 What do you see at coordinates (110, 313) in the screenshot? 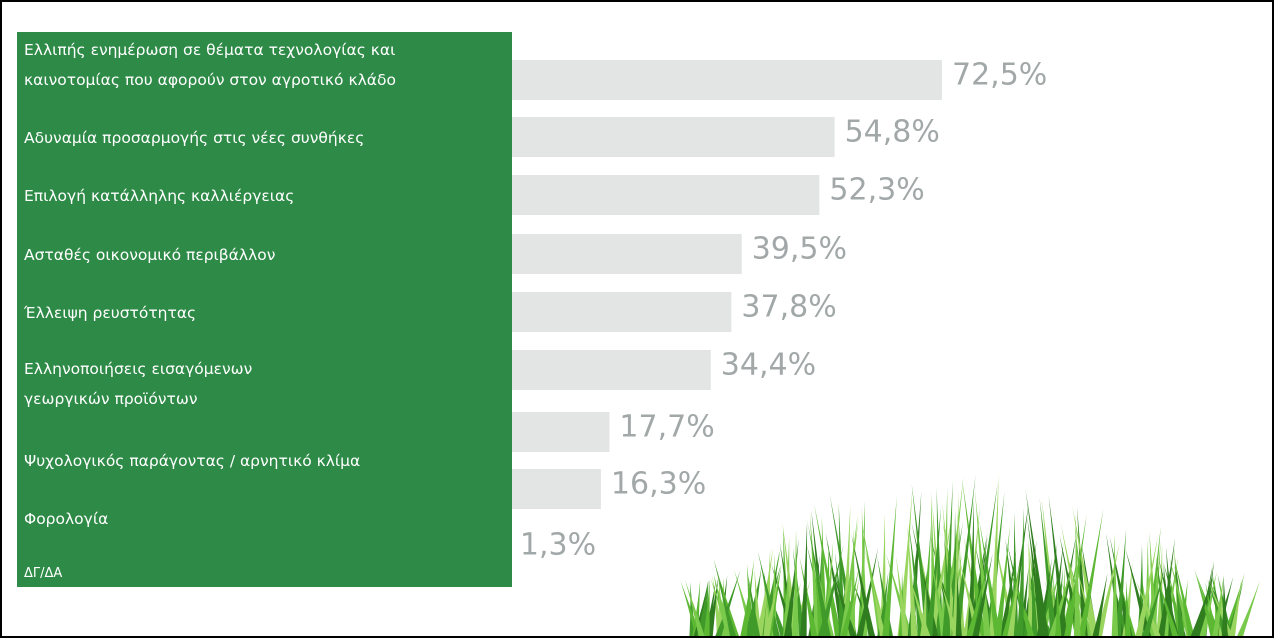
I see `category-label: Έλλειψη ρευστότητας` at bounding box center [110, 313].